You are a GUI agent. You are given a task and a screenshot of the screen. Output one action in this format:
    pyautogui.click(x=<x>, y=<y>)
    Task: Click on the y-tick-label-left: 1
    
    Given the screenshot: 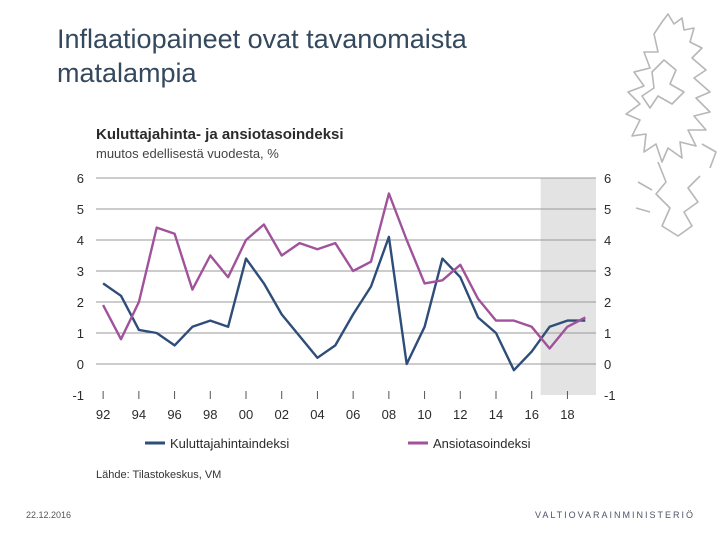 What is the action you would take?
    pyautogui.click(x=80, y=333)
    